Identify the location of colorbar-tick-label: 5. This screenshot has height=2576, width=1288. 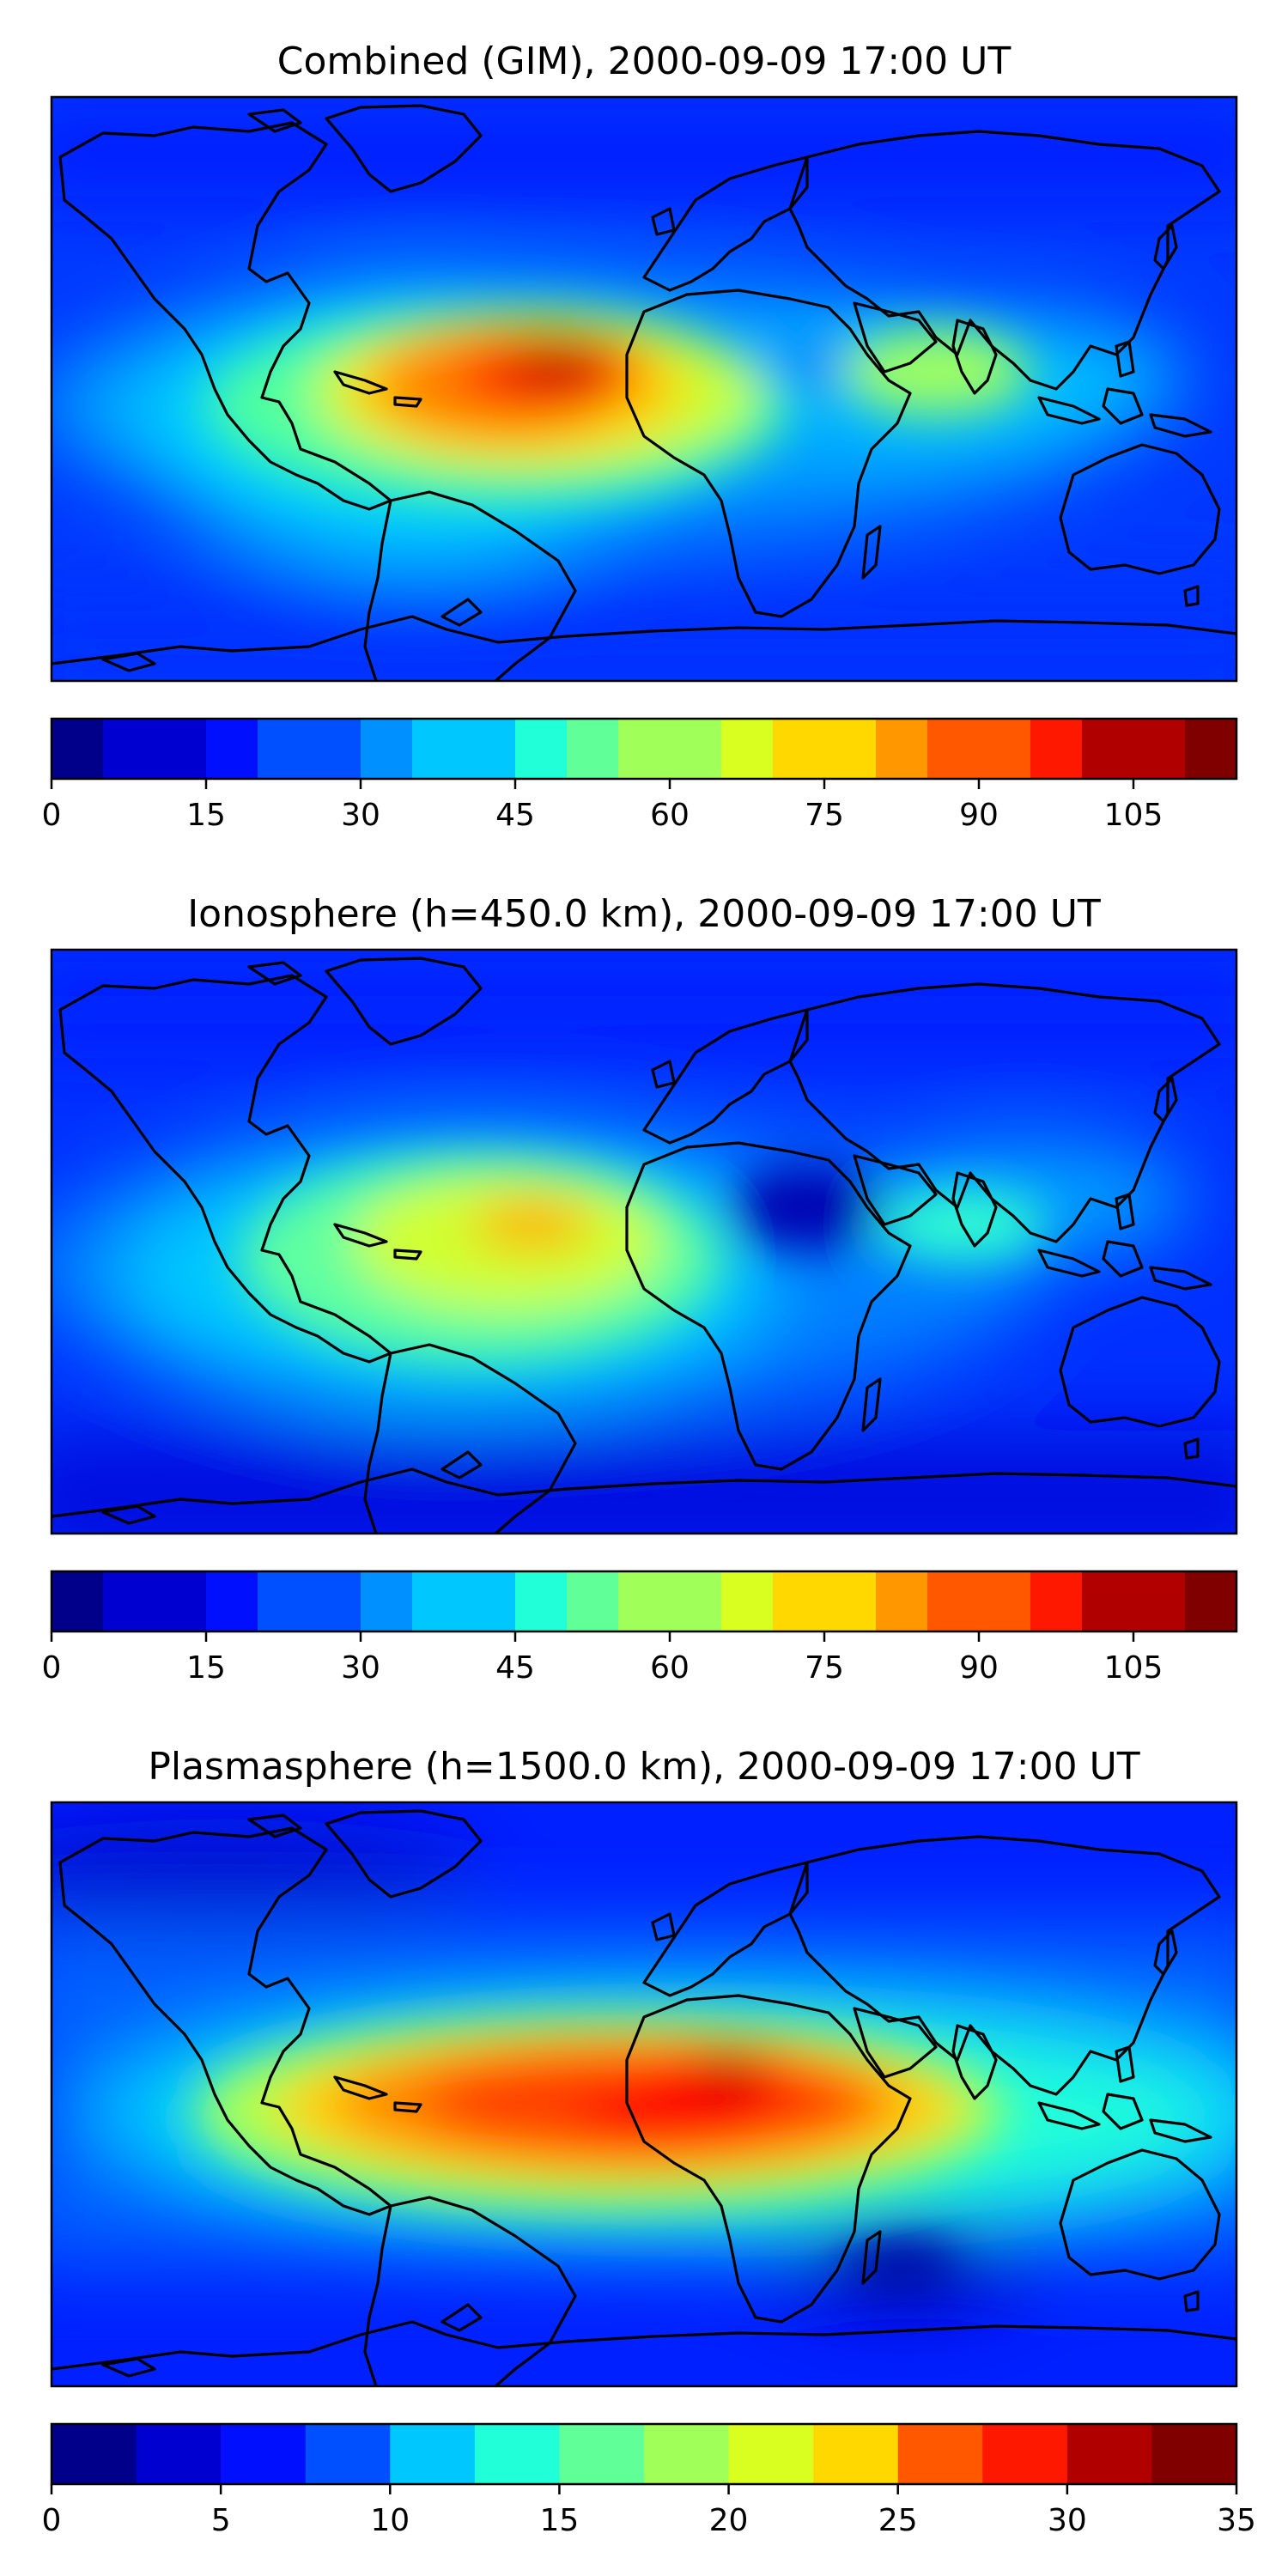
(221, 2521).